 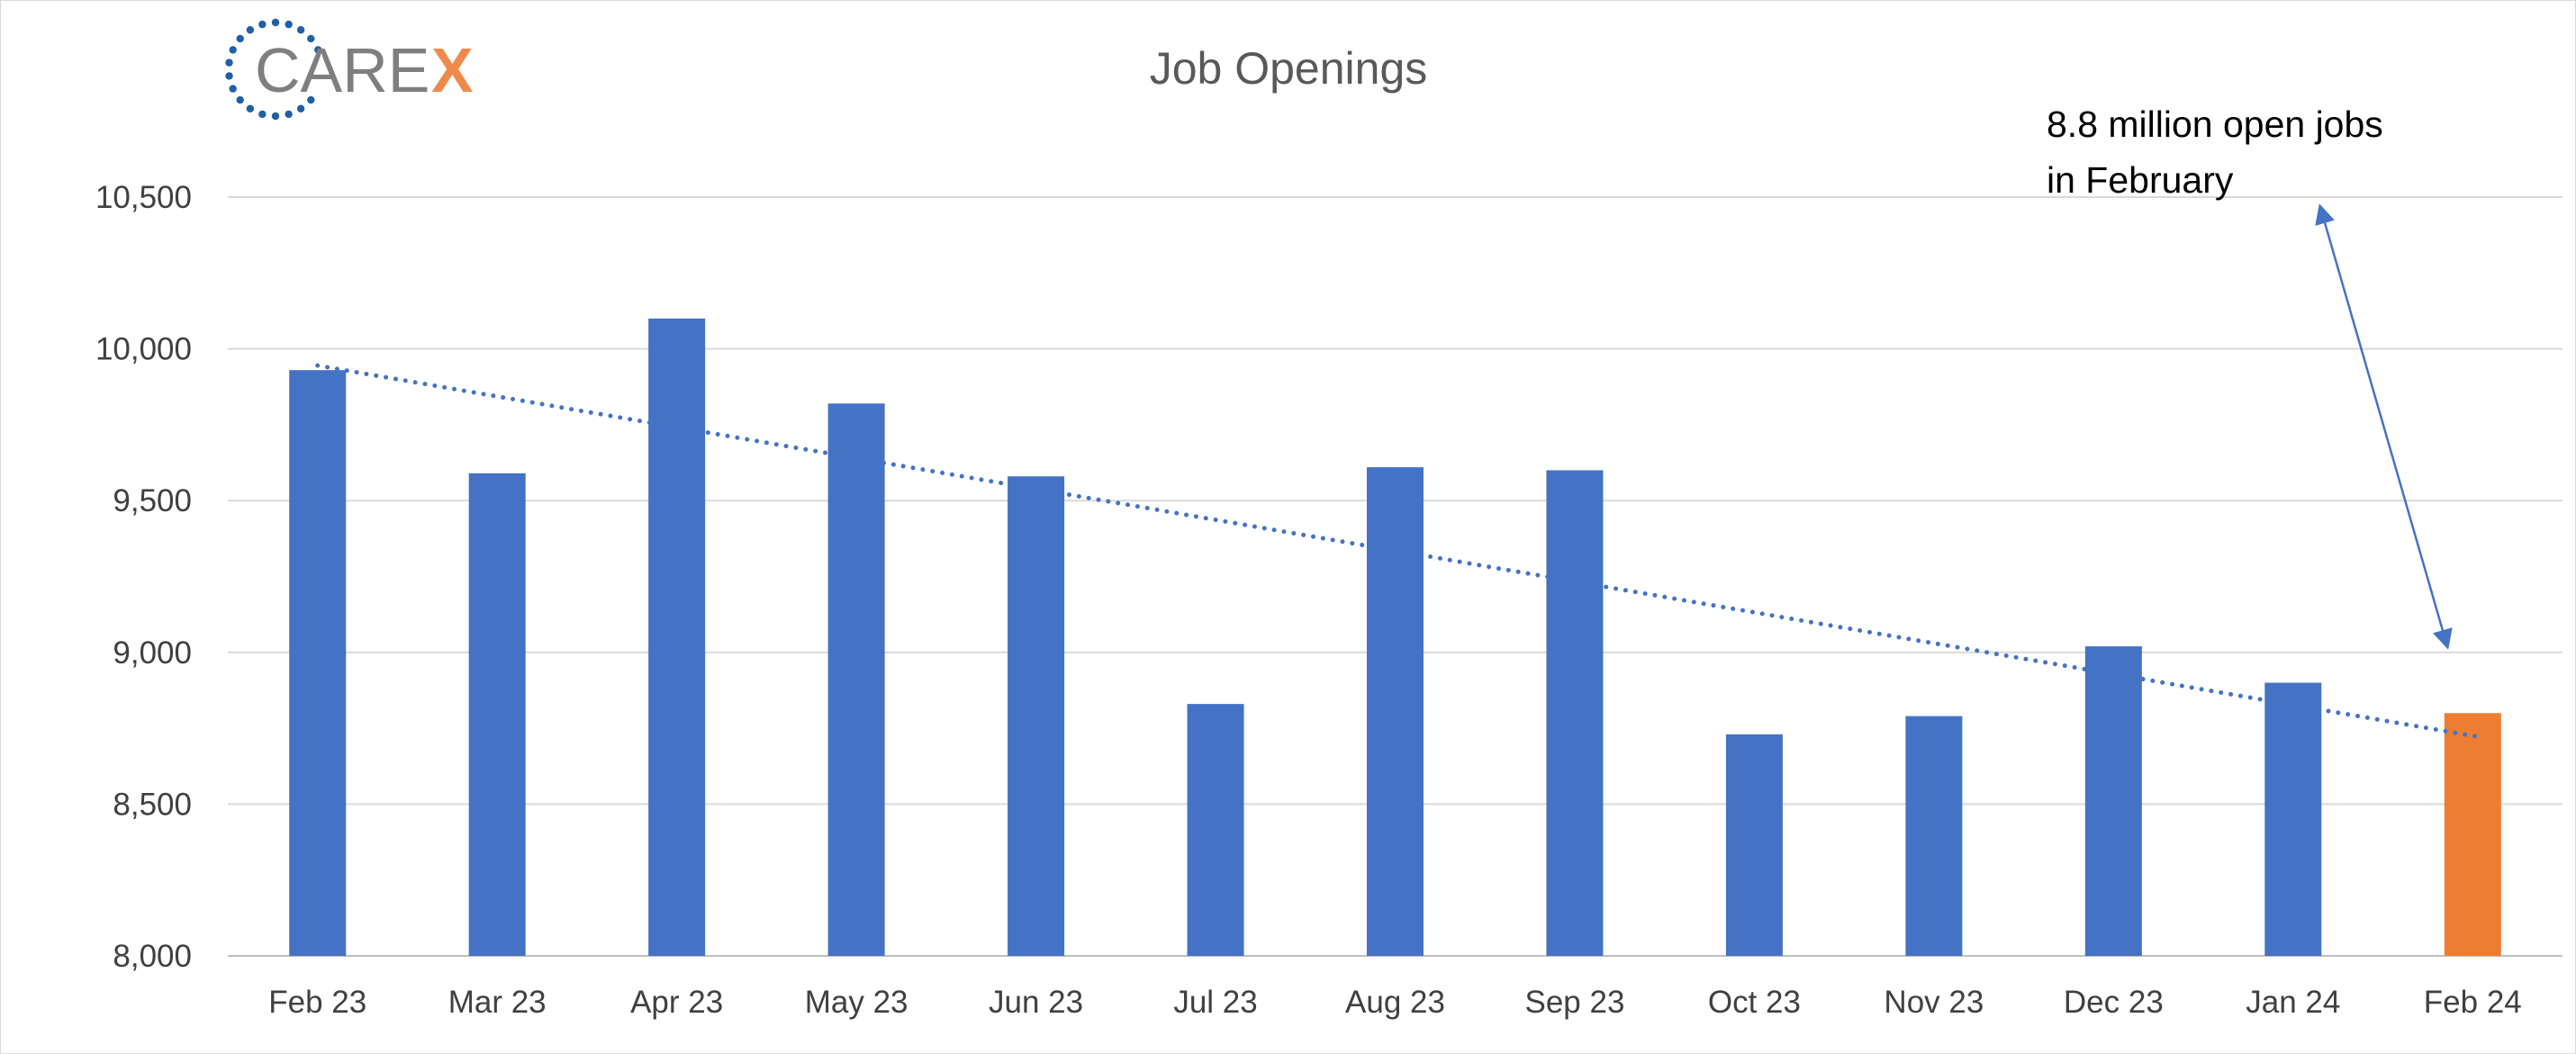 What do you see at coordinates (1934, 1002) in the screenshot?
I see `x-tick-label: Nov 23` at bounding box center [1934, 1002].